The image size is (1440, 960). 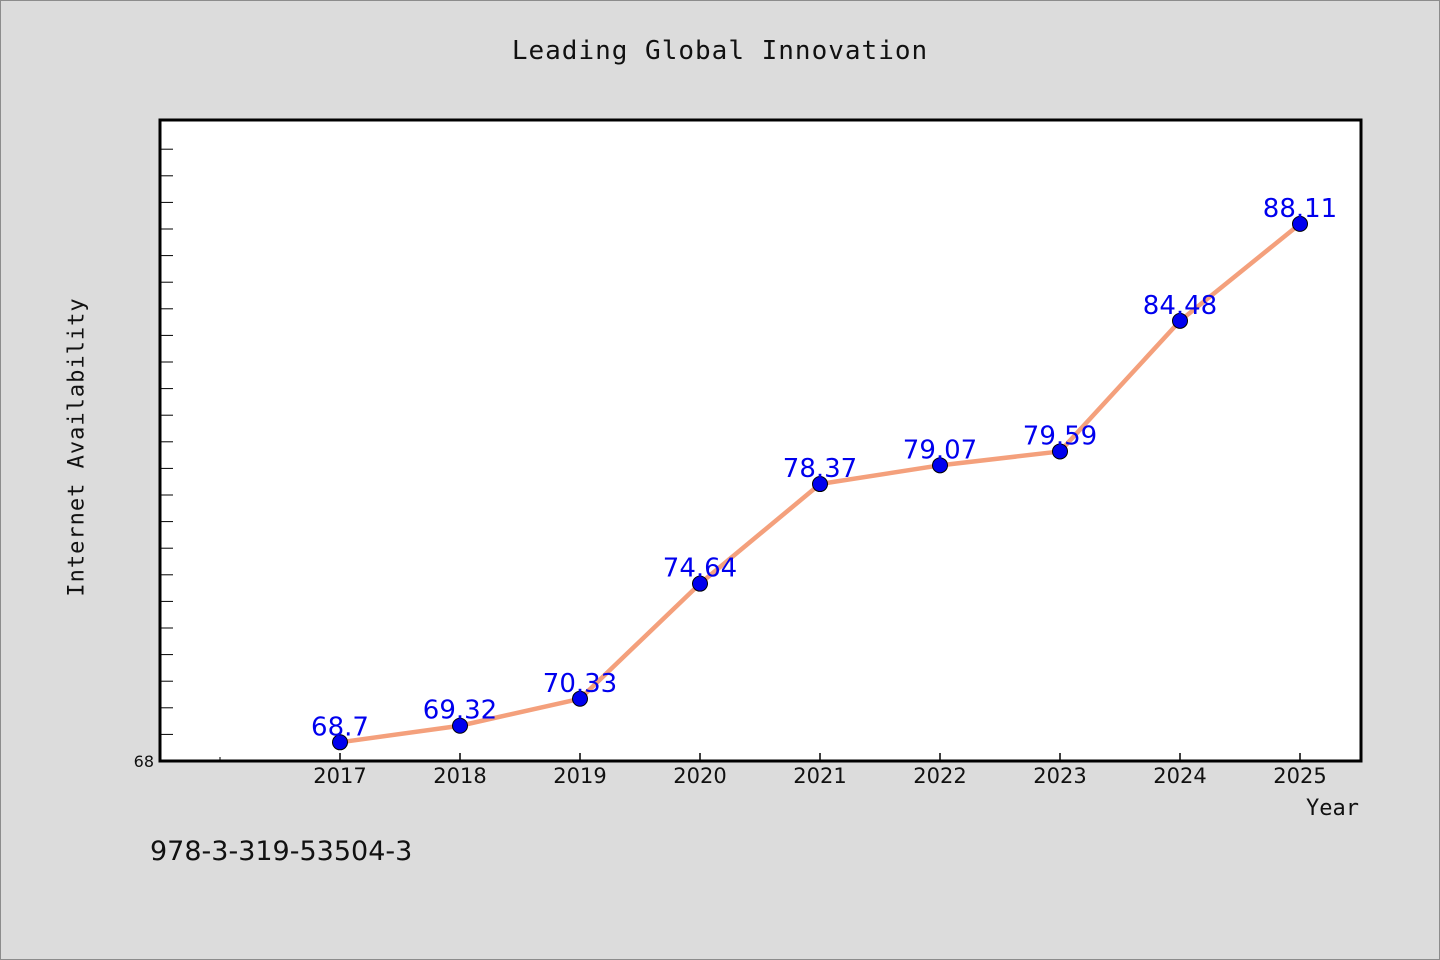 What do you see at coordinates (460, 711) in the screenshot?
I see `data-label: 69.32` at bounding box center [460, 711].